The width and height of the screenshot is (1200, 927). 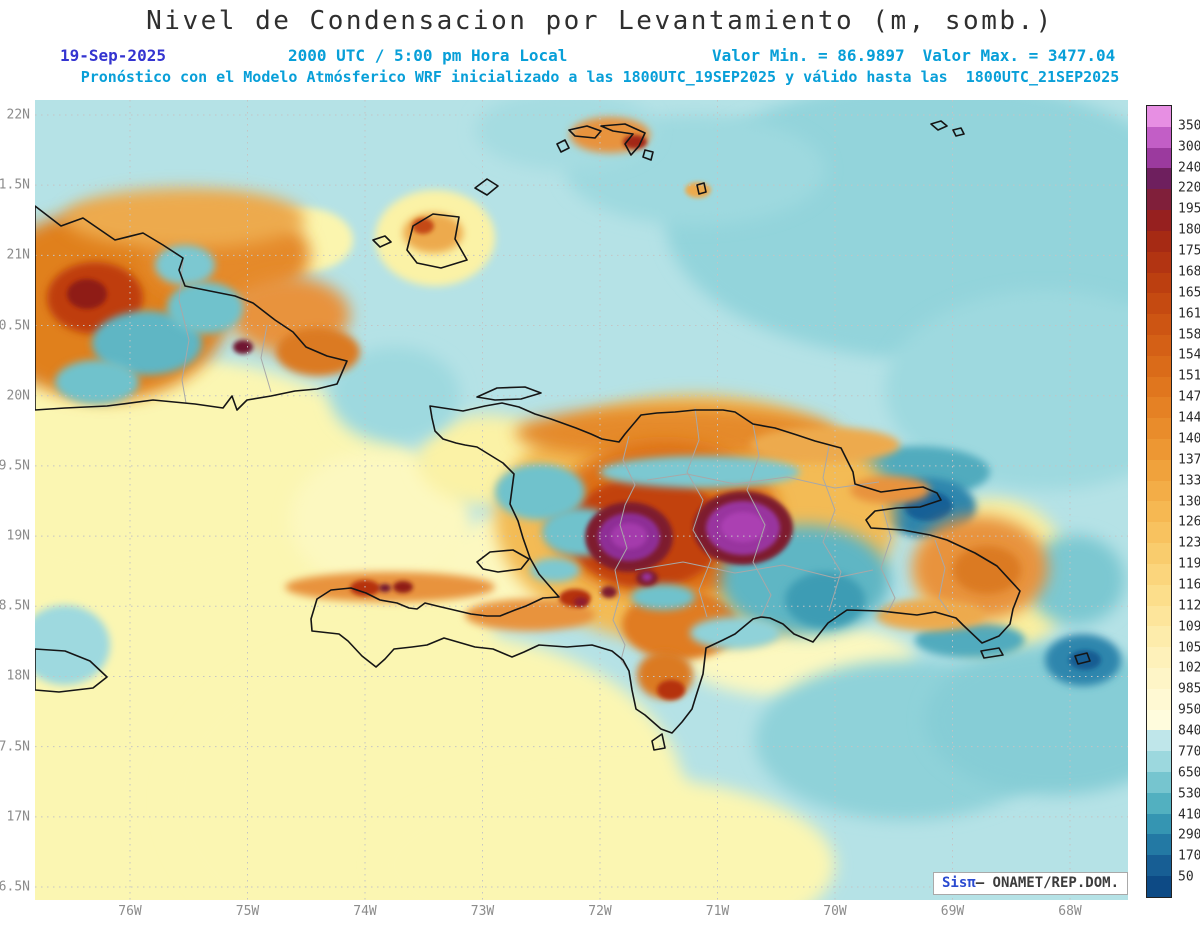 I want to click on island-saona, so click(x=992, y=653).